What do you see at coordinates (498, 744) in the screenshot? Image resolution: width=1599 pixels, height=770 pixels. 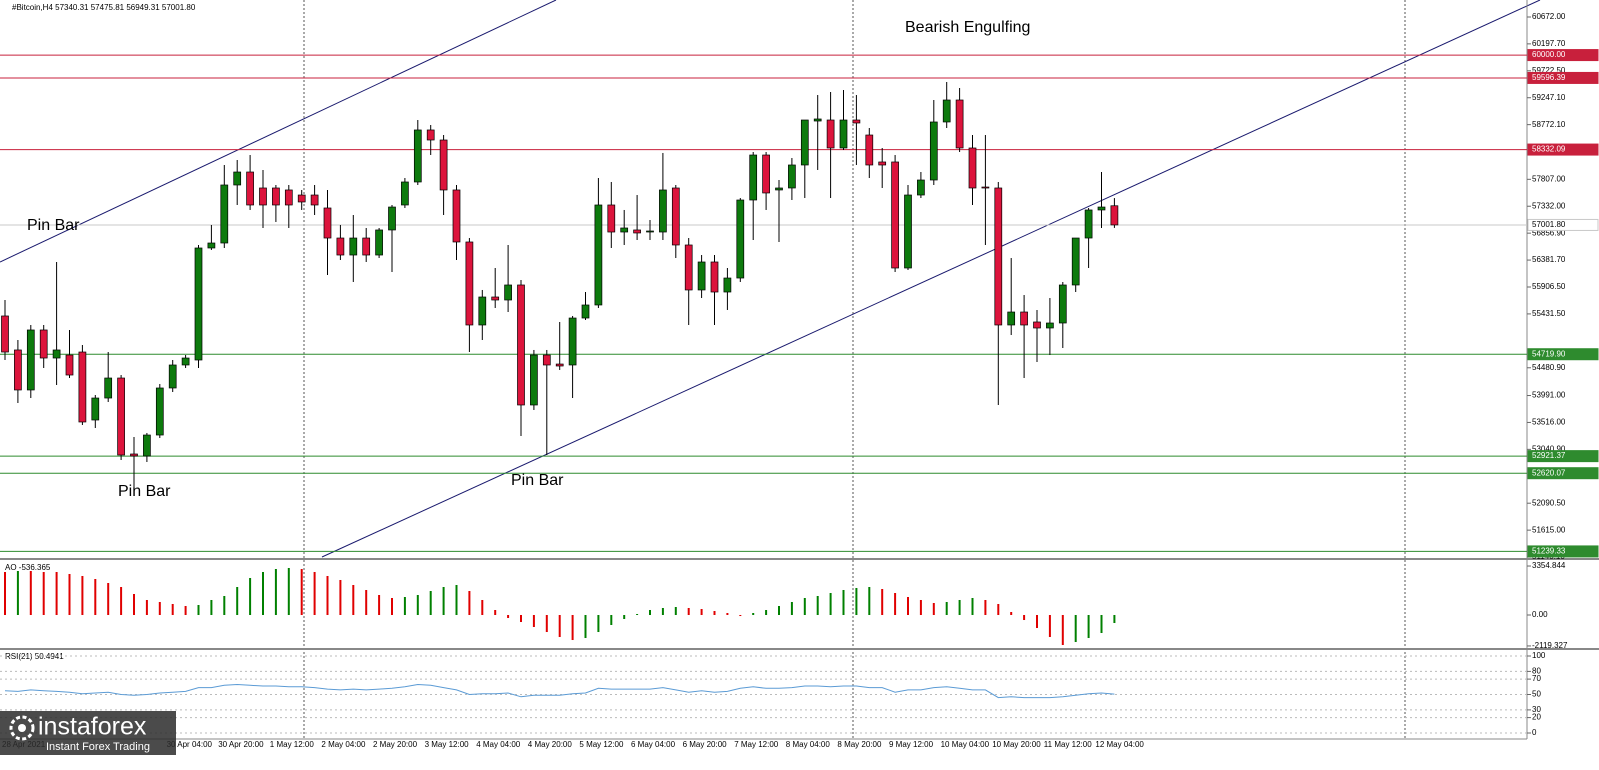 I see `x-tick-label: 4 May 04:00` at bounding box center [498, 744].